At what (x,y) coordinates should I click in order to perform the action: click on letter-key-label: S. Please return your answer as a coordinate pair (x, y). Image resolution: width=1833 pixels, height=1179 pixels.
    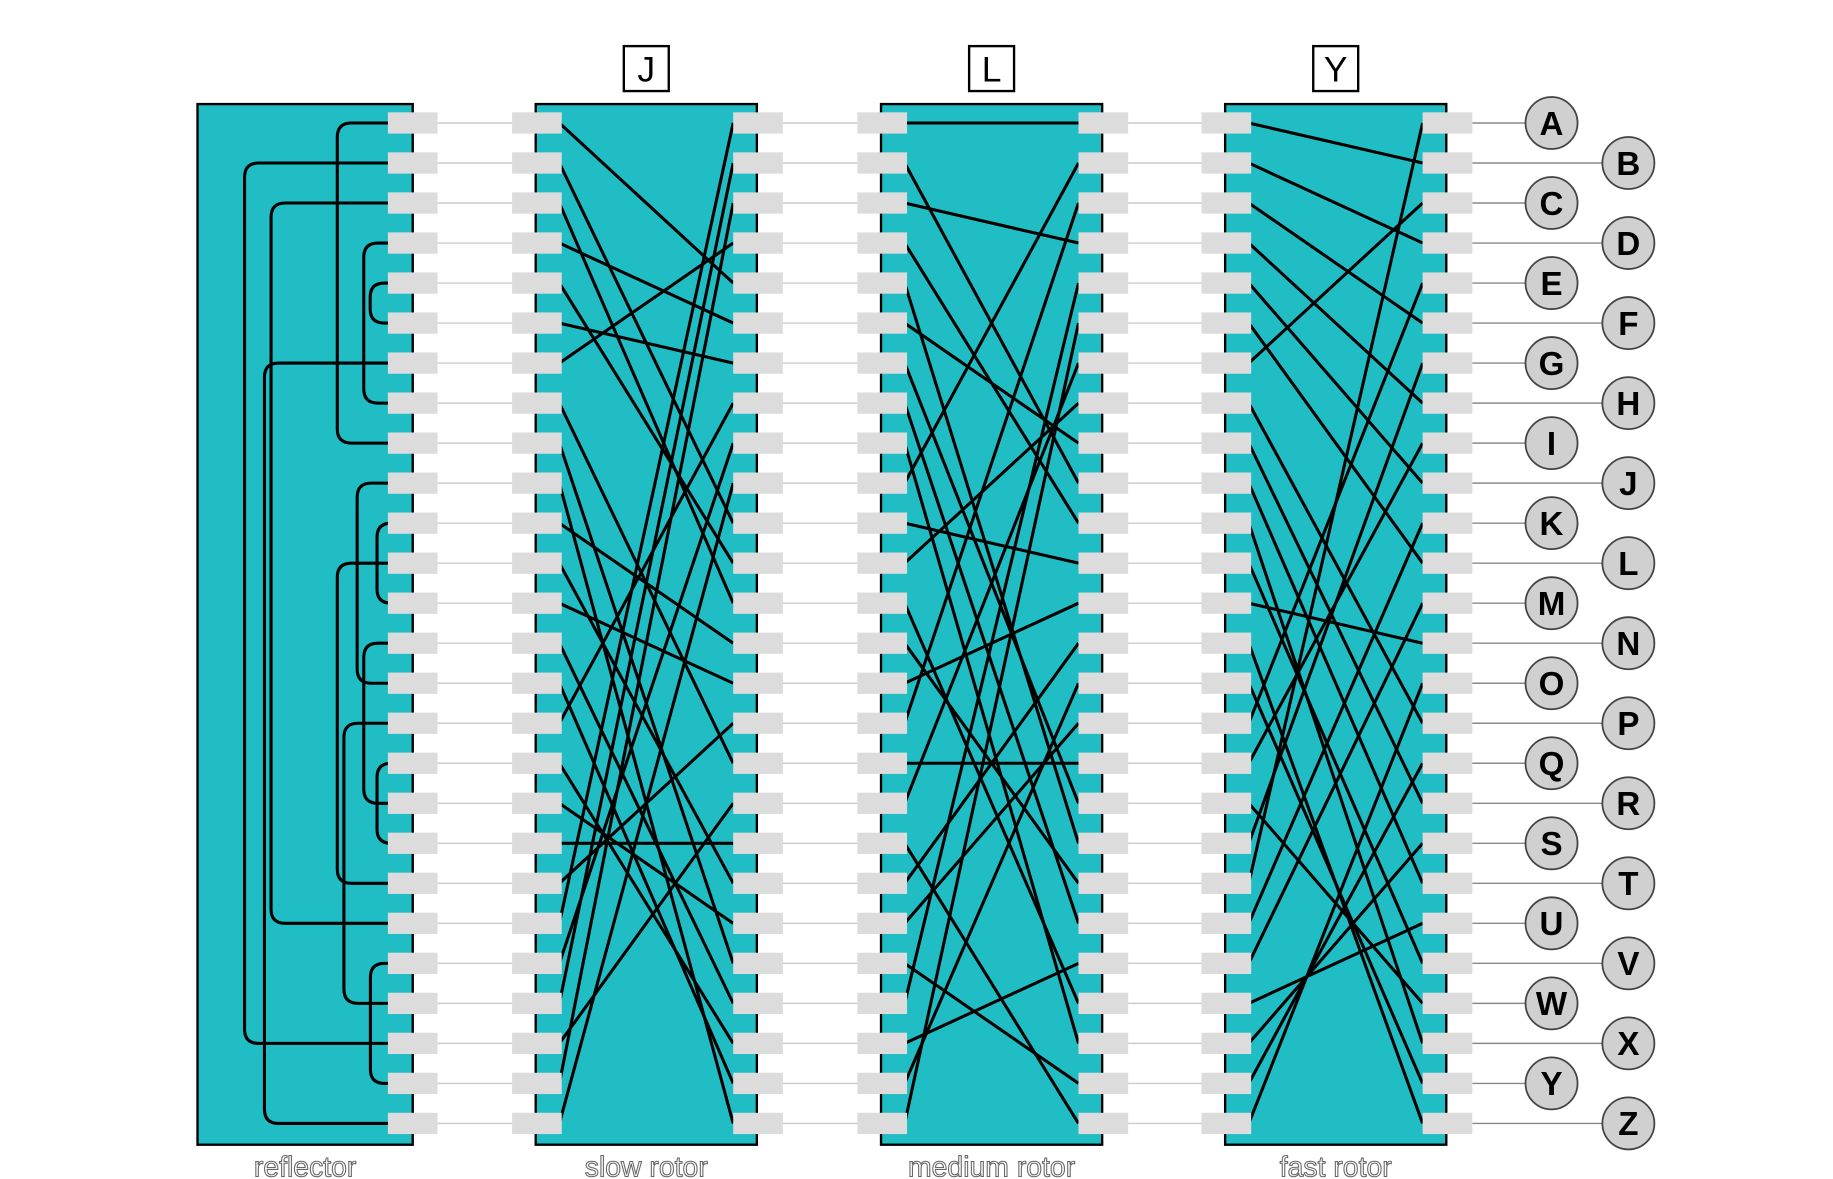
    Looking at the image, I should click on (1551, 844).